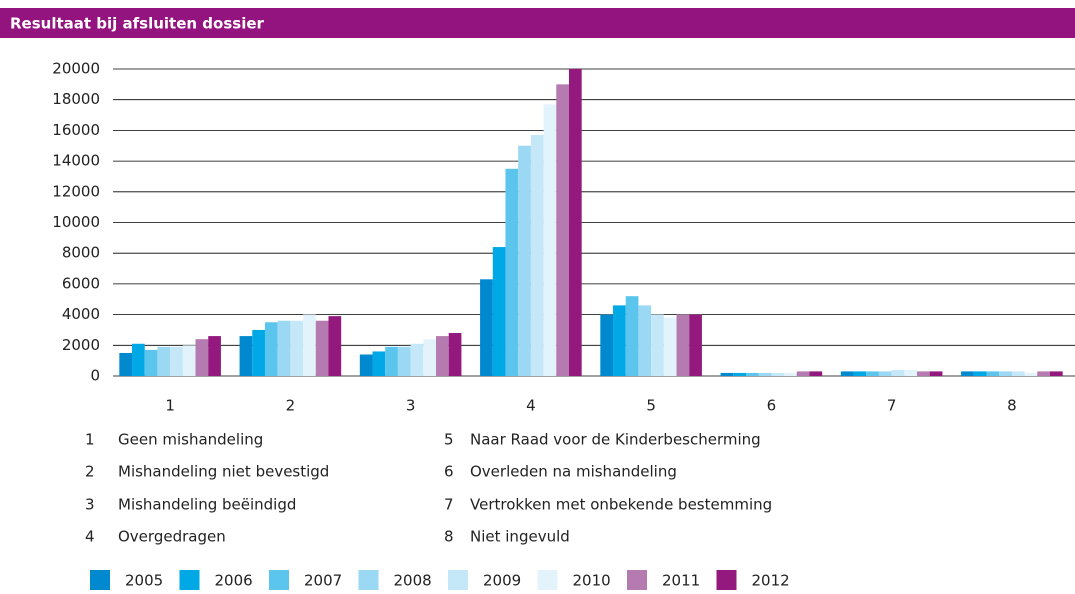 Image resolution: width=1075 pixels, height=594 pixels. I want to click on y-tick-label: 14000, so click(76, 161).